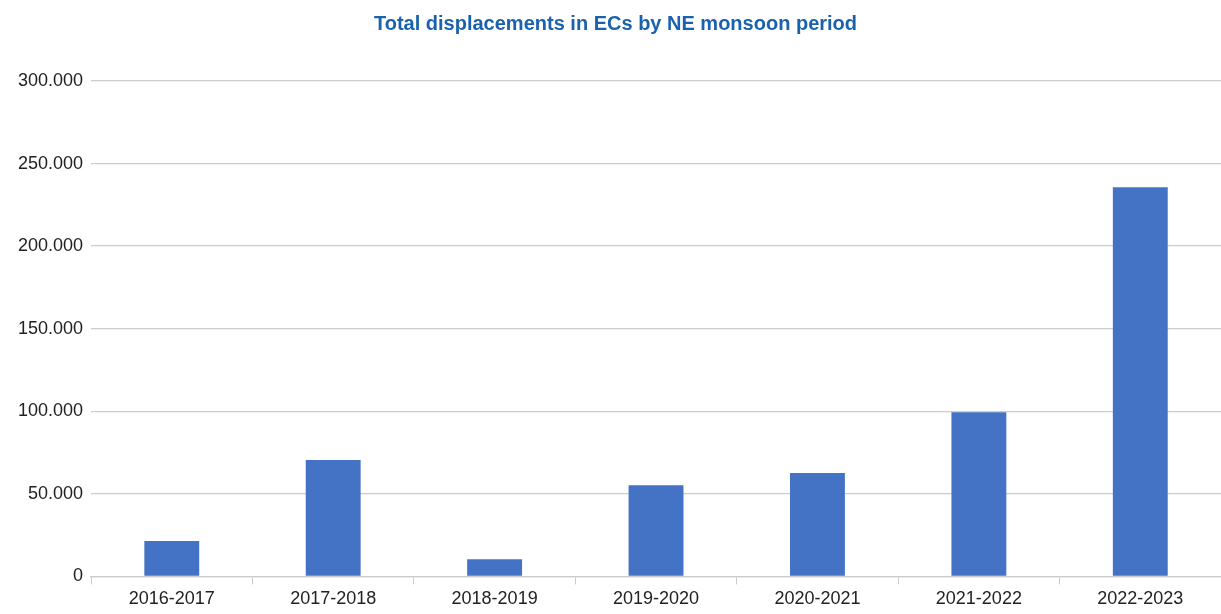  What do you see at coordinates (50, 327) in the screenshot?
I see `y-tick-label: 150.000` at bounding box center [50, 327].